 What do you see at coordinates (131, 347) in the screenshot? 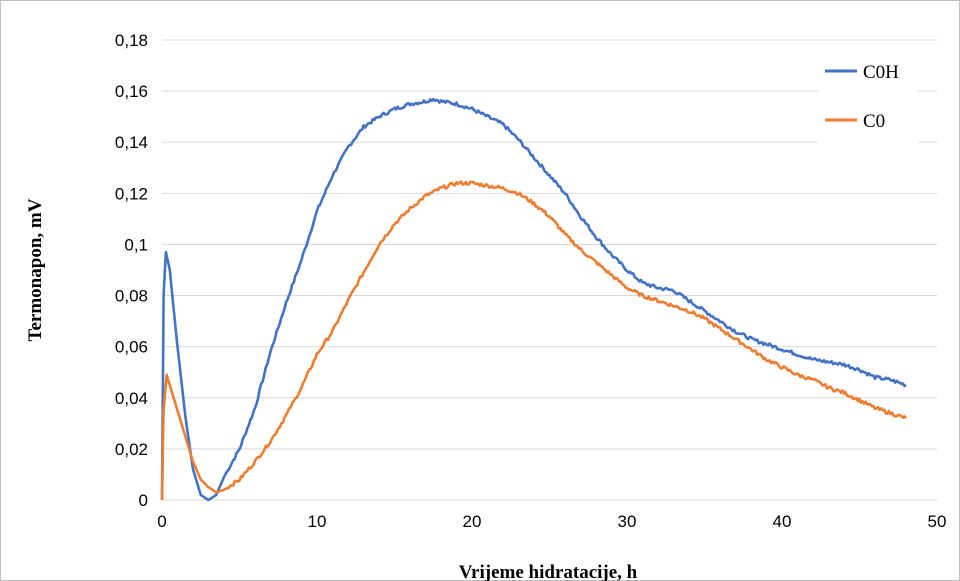
I see `y-tick-label: 0,06` at bounding box center [131, 347].